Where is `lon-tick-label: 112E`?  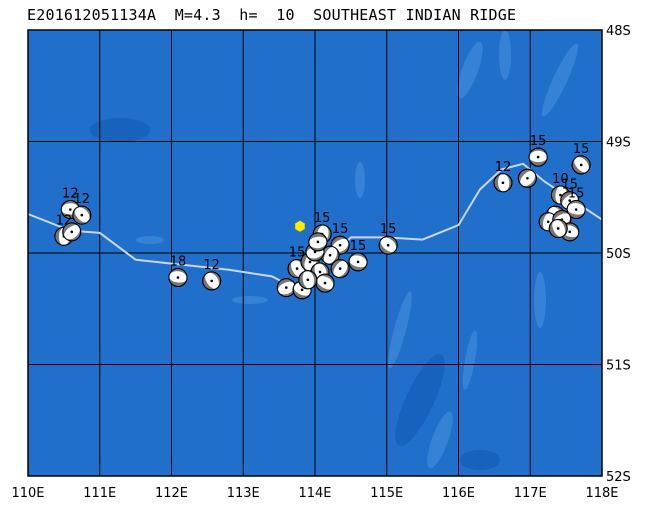
lon-tick-label: 112E is located at coordinates (171, 493).